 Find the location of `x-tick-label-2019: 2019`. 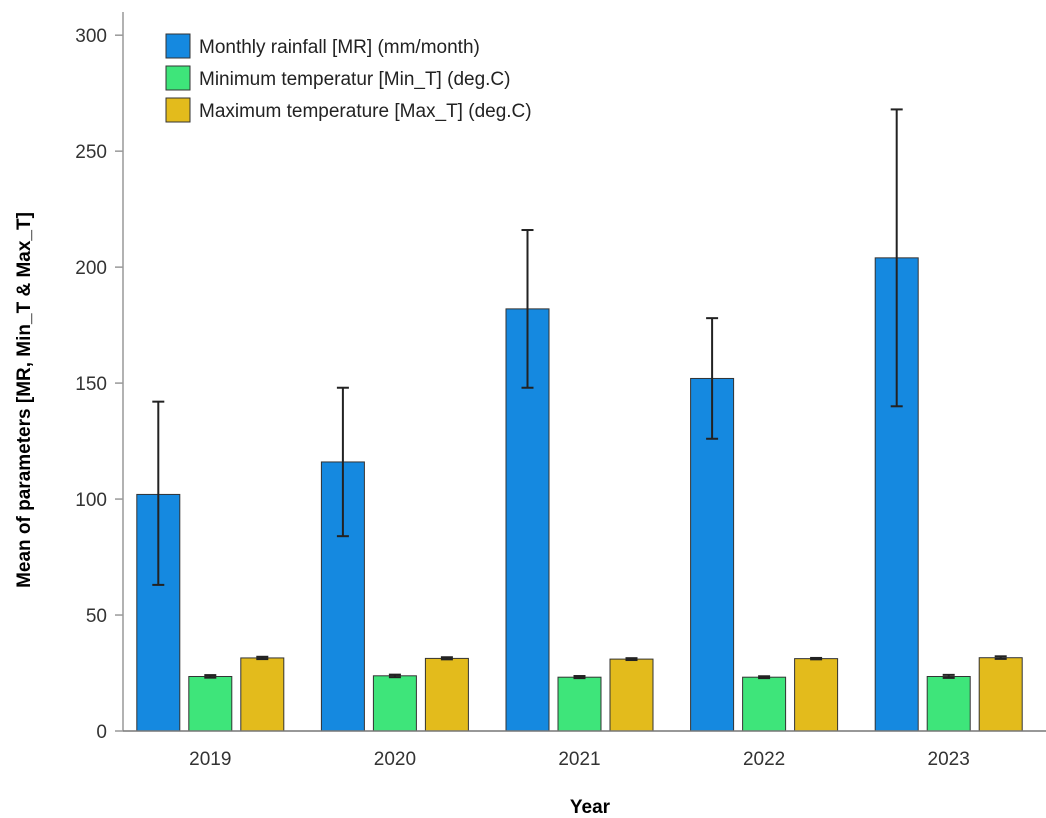

x-tick-label-2019: 2019 is located at coordinates (210, 759).